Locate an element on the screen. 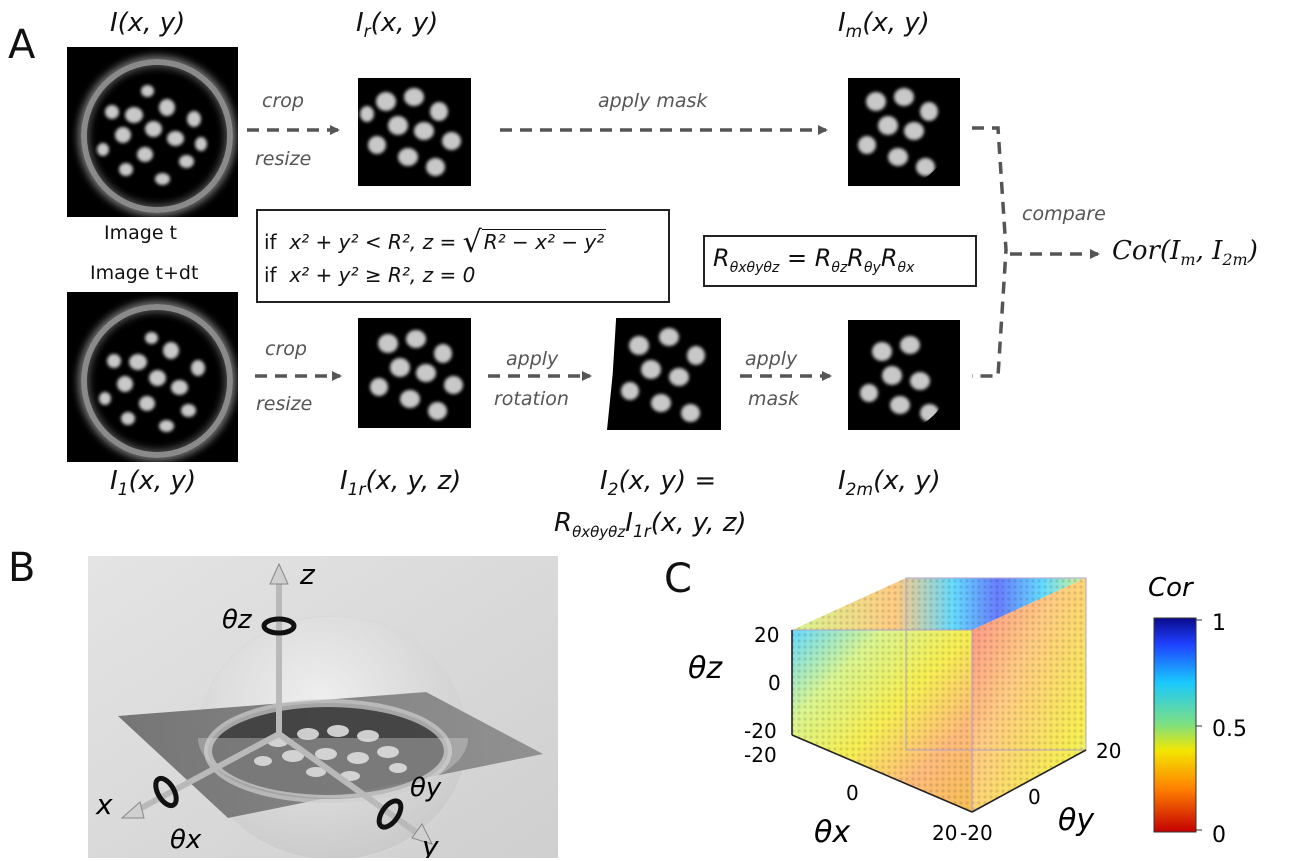 This screenshot has width=1295, height=861. rotation-equation-box: Rθxθyθz = RθzRθyRθx is located at coordinates (840, 261).